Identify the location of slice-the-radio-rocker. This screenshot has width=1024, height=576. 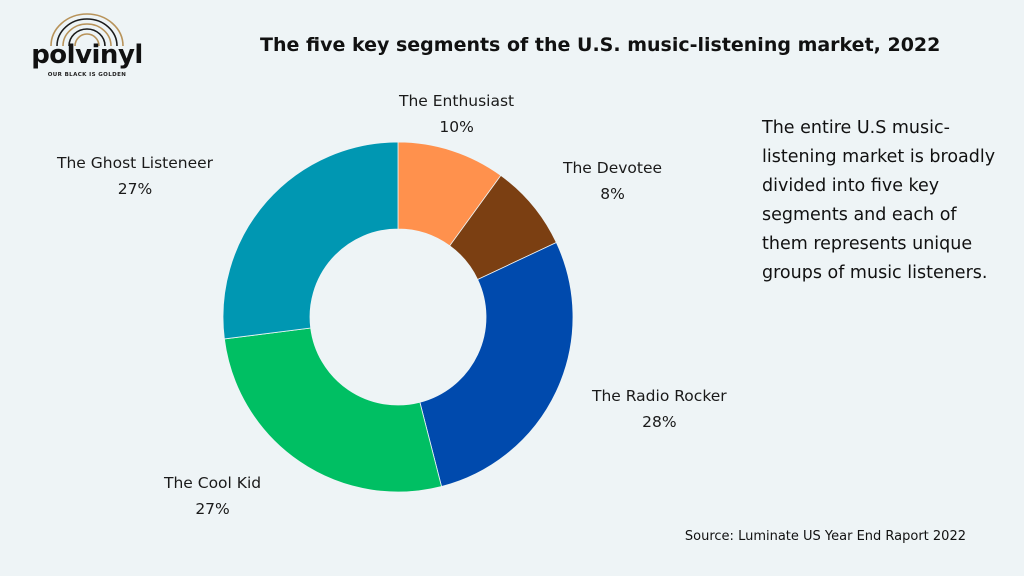
(496, 364).